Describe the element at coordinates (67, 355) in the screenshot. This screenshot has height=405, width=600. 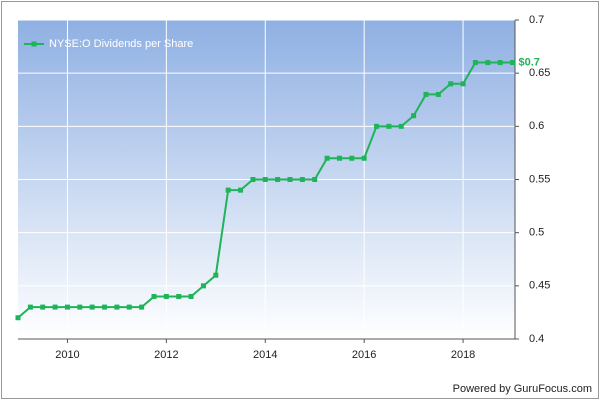
I see `x-tick-label: 2010` at that location.